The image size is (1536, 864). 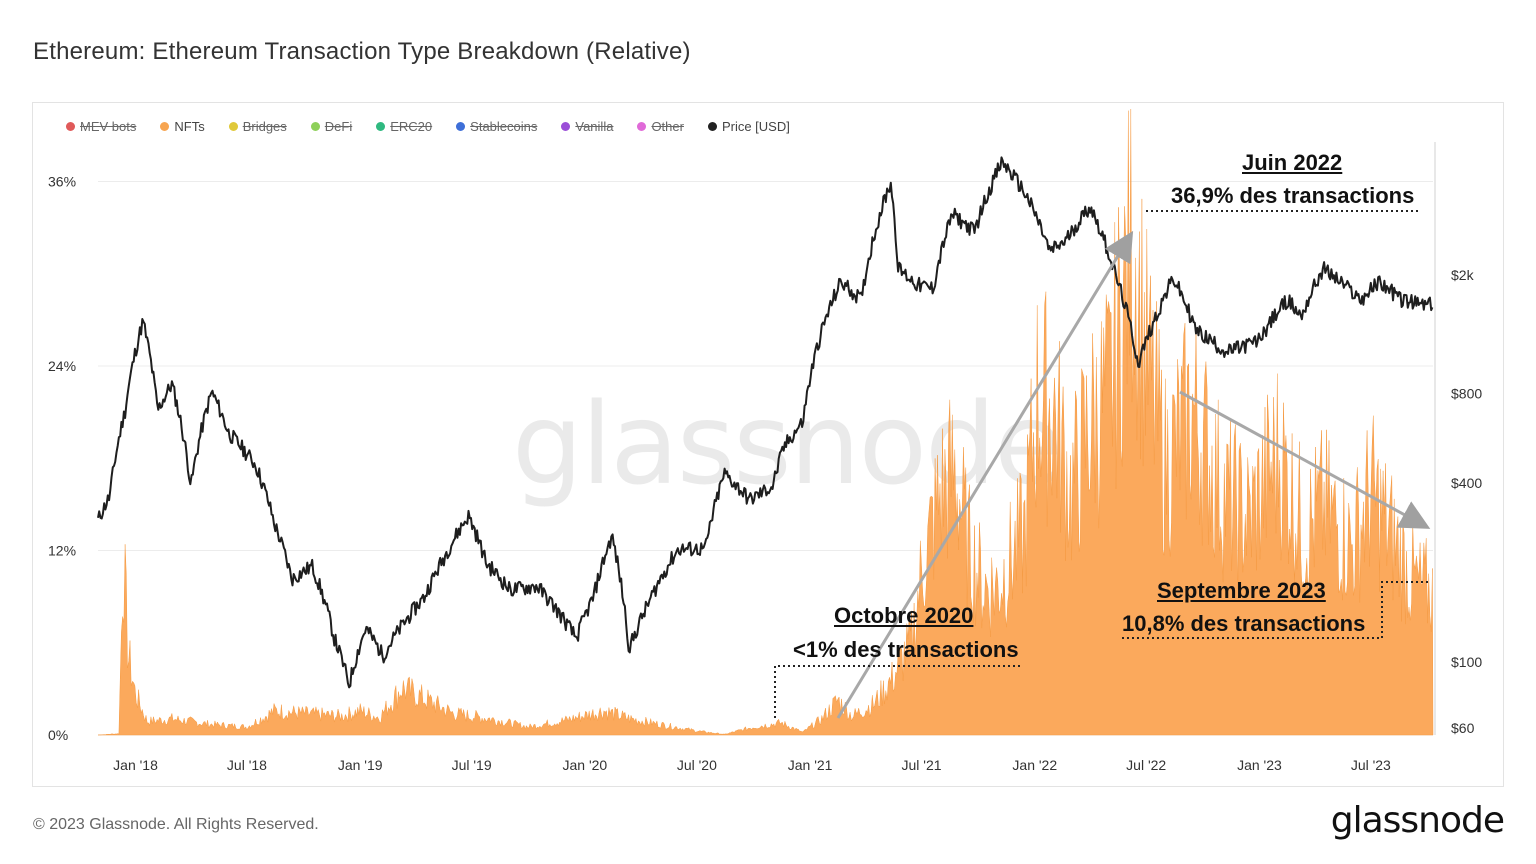 I want to click on x-tick-label: Jan '21, so click(x=810, y=765).